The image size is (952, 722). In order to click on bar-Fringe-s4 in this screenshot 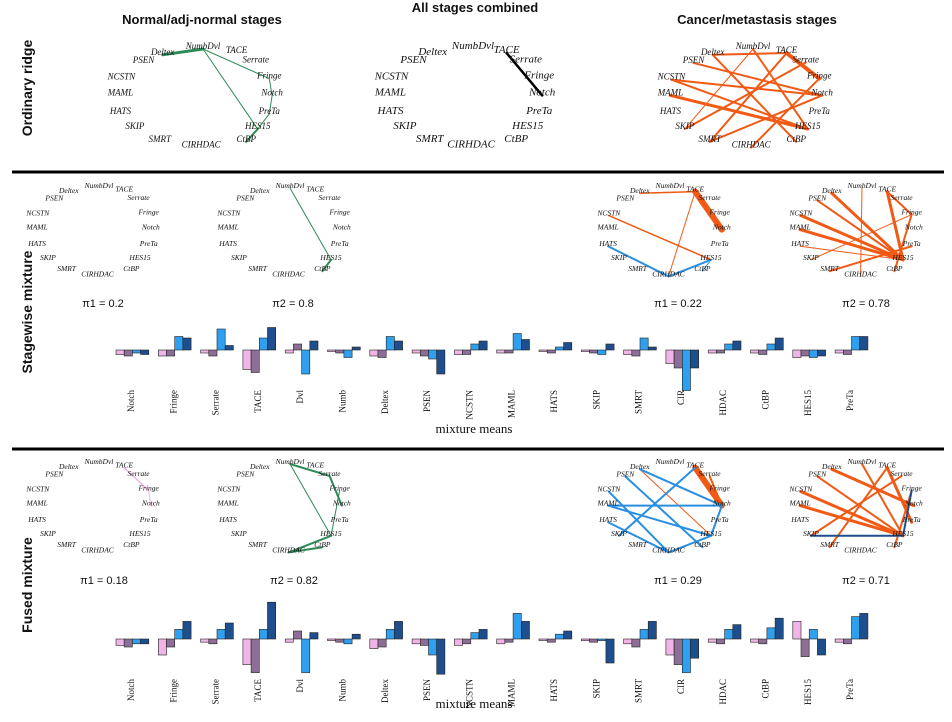, I will do `click(187, 630)`.